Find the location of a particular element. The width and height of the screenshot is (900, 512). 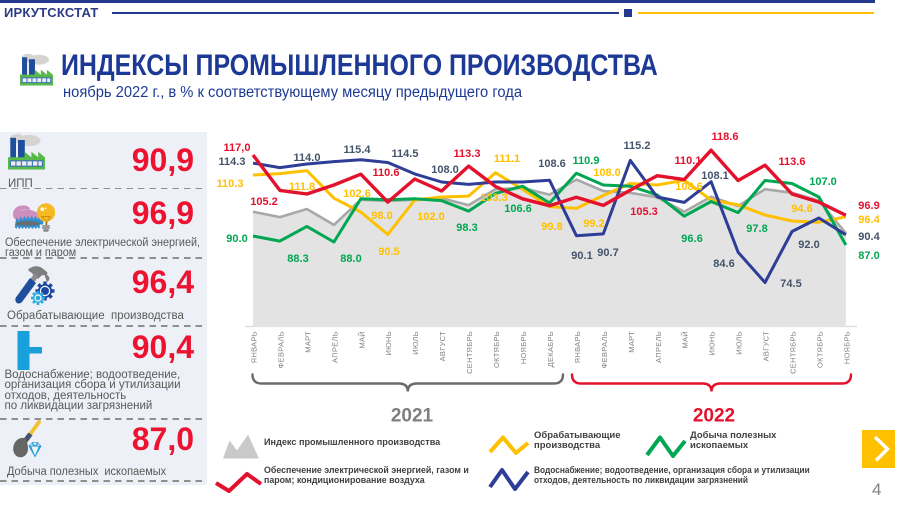

svg-text: 113.3 is located at coordinates (467, 154).